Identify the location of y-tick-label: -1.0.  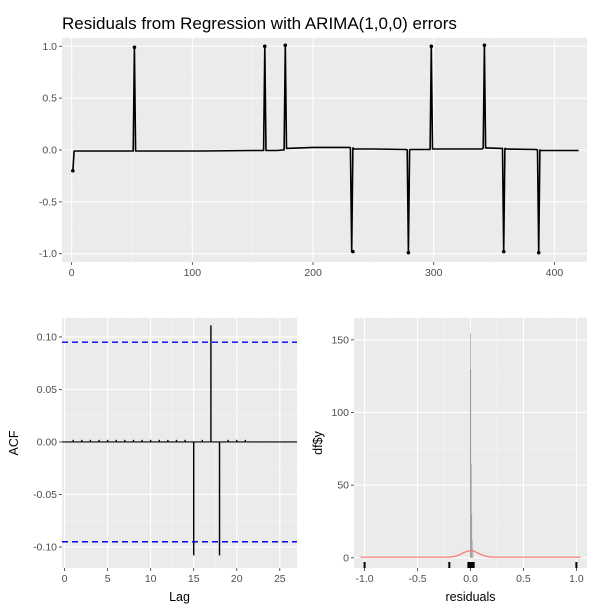
(48, 254).